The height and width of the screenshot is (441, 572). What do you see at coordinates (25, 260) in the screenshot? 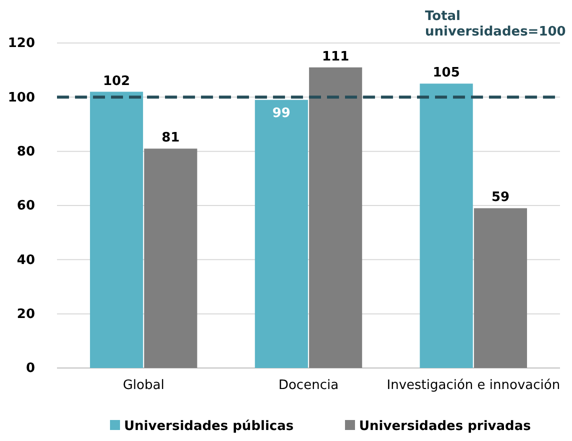
I see `y-tick-label: 40` at bounding box center [25, 260].